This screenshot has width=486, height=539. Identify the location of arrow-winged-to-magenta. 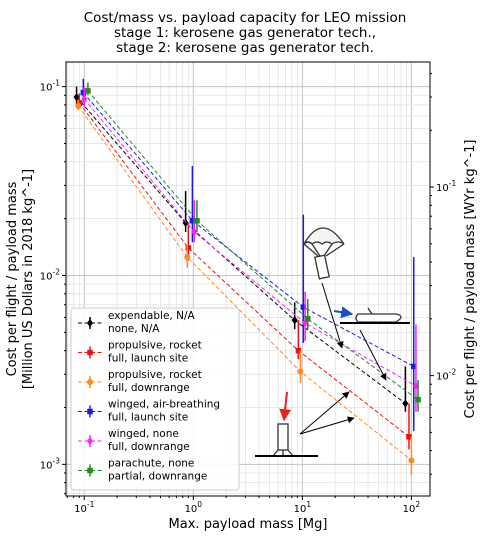
(373, 355).